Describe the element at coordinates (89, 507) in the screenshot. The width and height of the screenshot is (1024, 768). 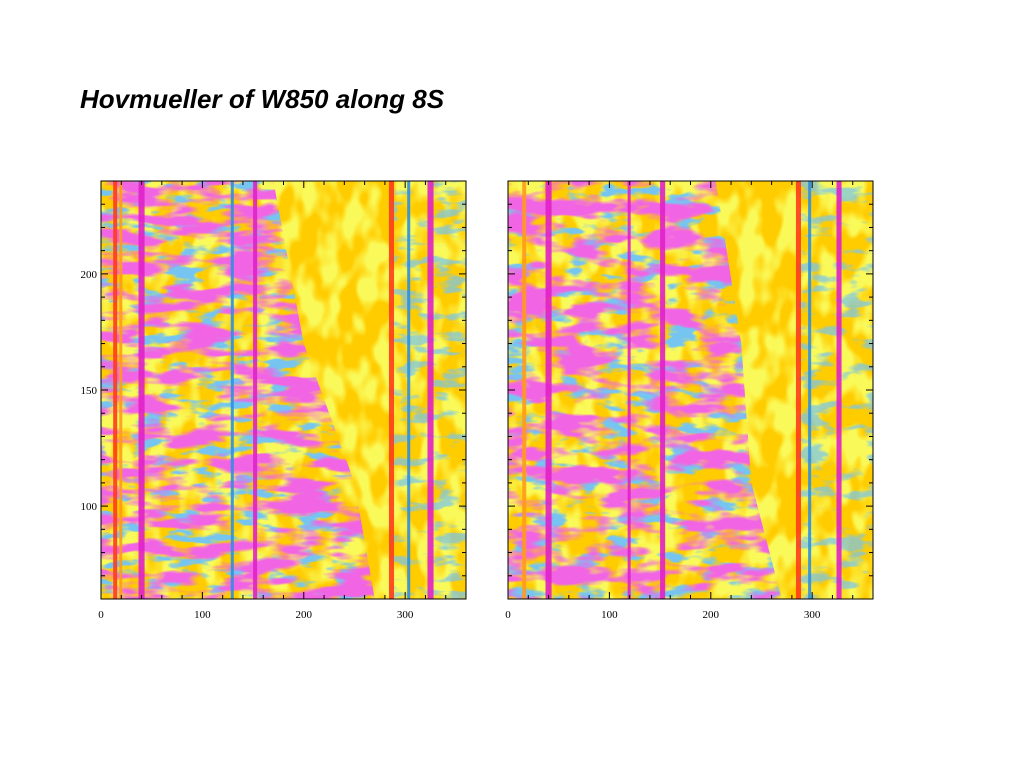
I see `y-tick-label: 100` at that location.